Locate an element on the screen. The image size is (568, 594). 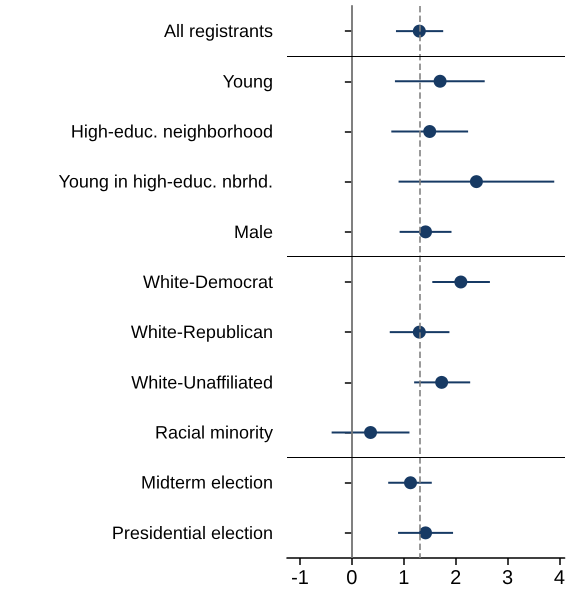
y-tick-label: Presidential election is located at coordinates (192, 532).